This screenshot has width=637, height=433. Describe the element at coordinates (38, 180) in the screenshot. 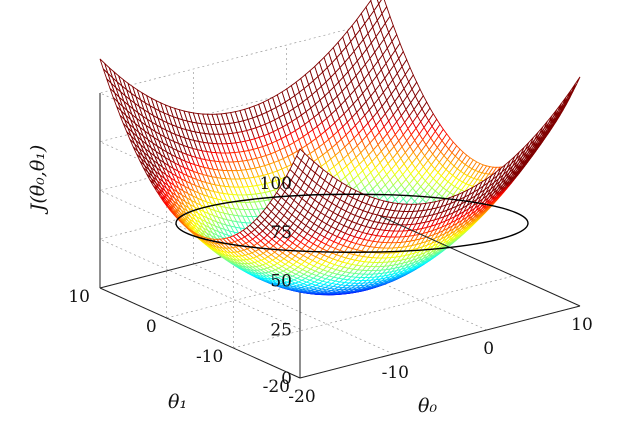

I see `z-axis-label: J(θ₀,θ₁)` at that location.